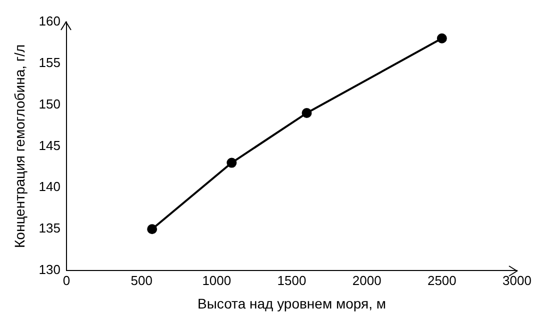  I want to click on y-tick-label: 145, so click(49, 145).